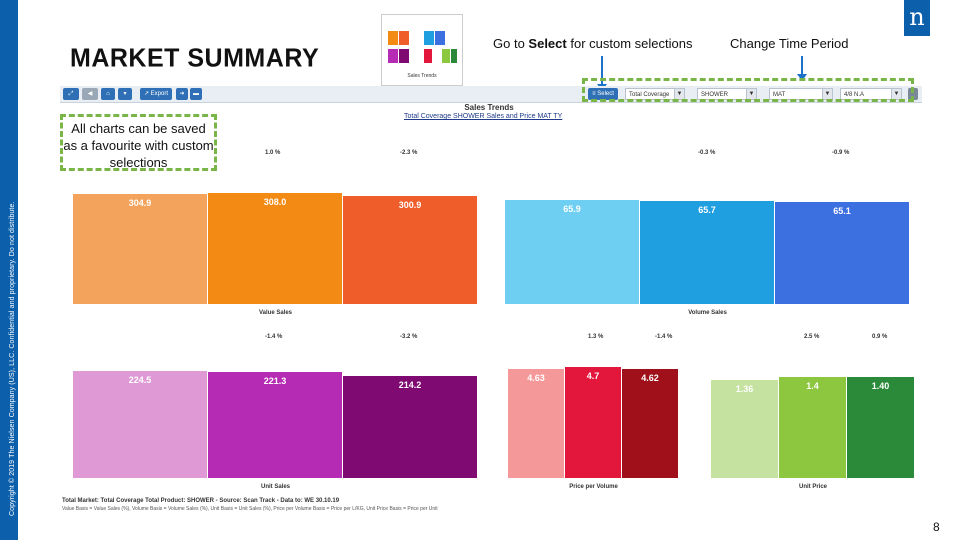 This screenshot has width=960, height=540. I want to click on thumbnail-caption: Sales Trends, so click(422, 76).